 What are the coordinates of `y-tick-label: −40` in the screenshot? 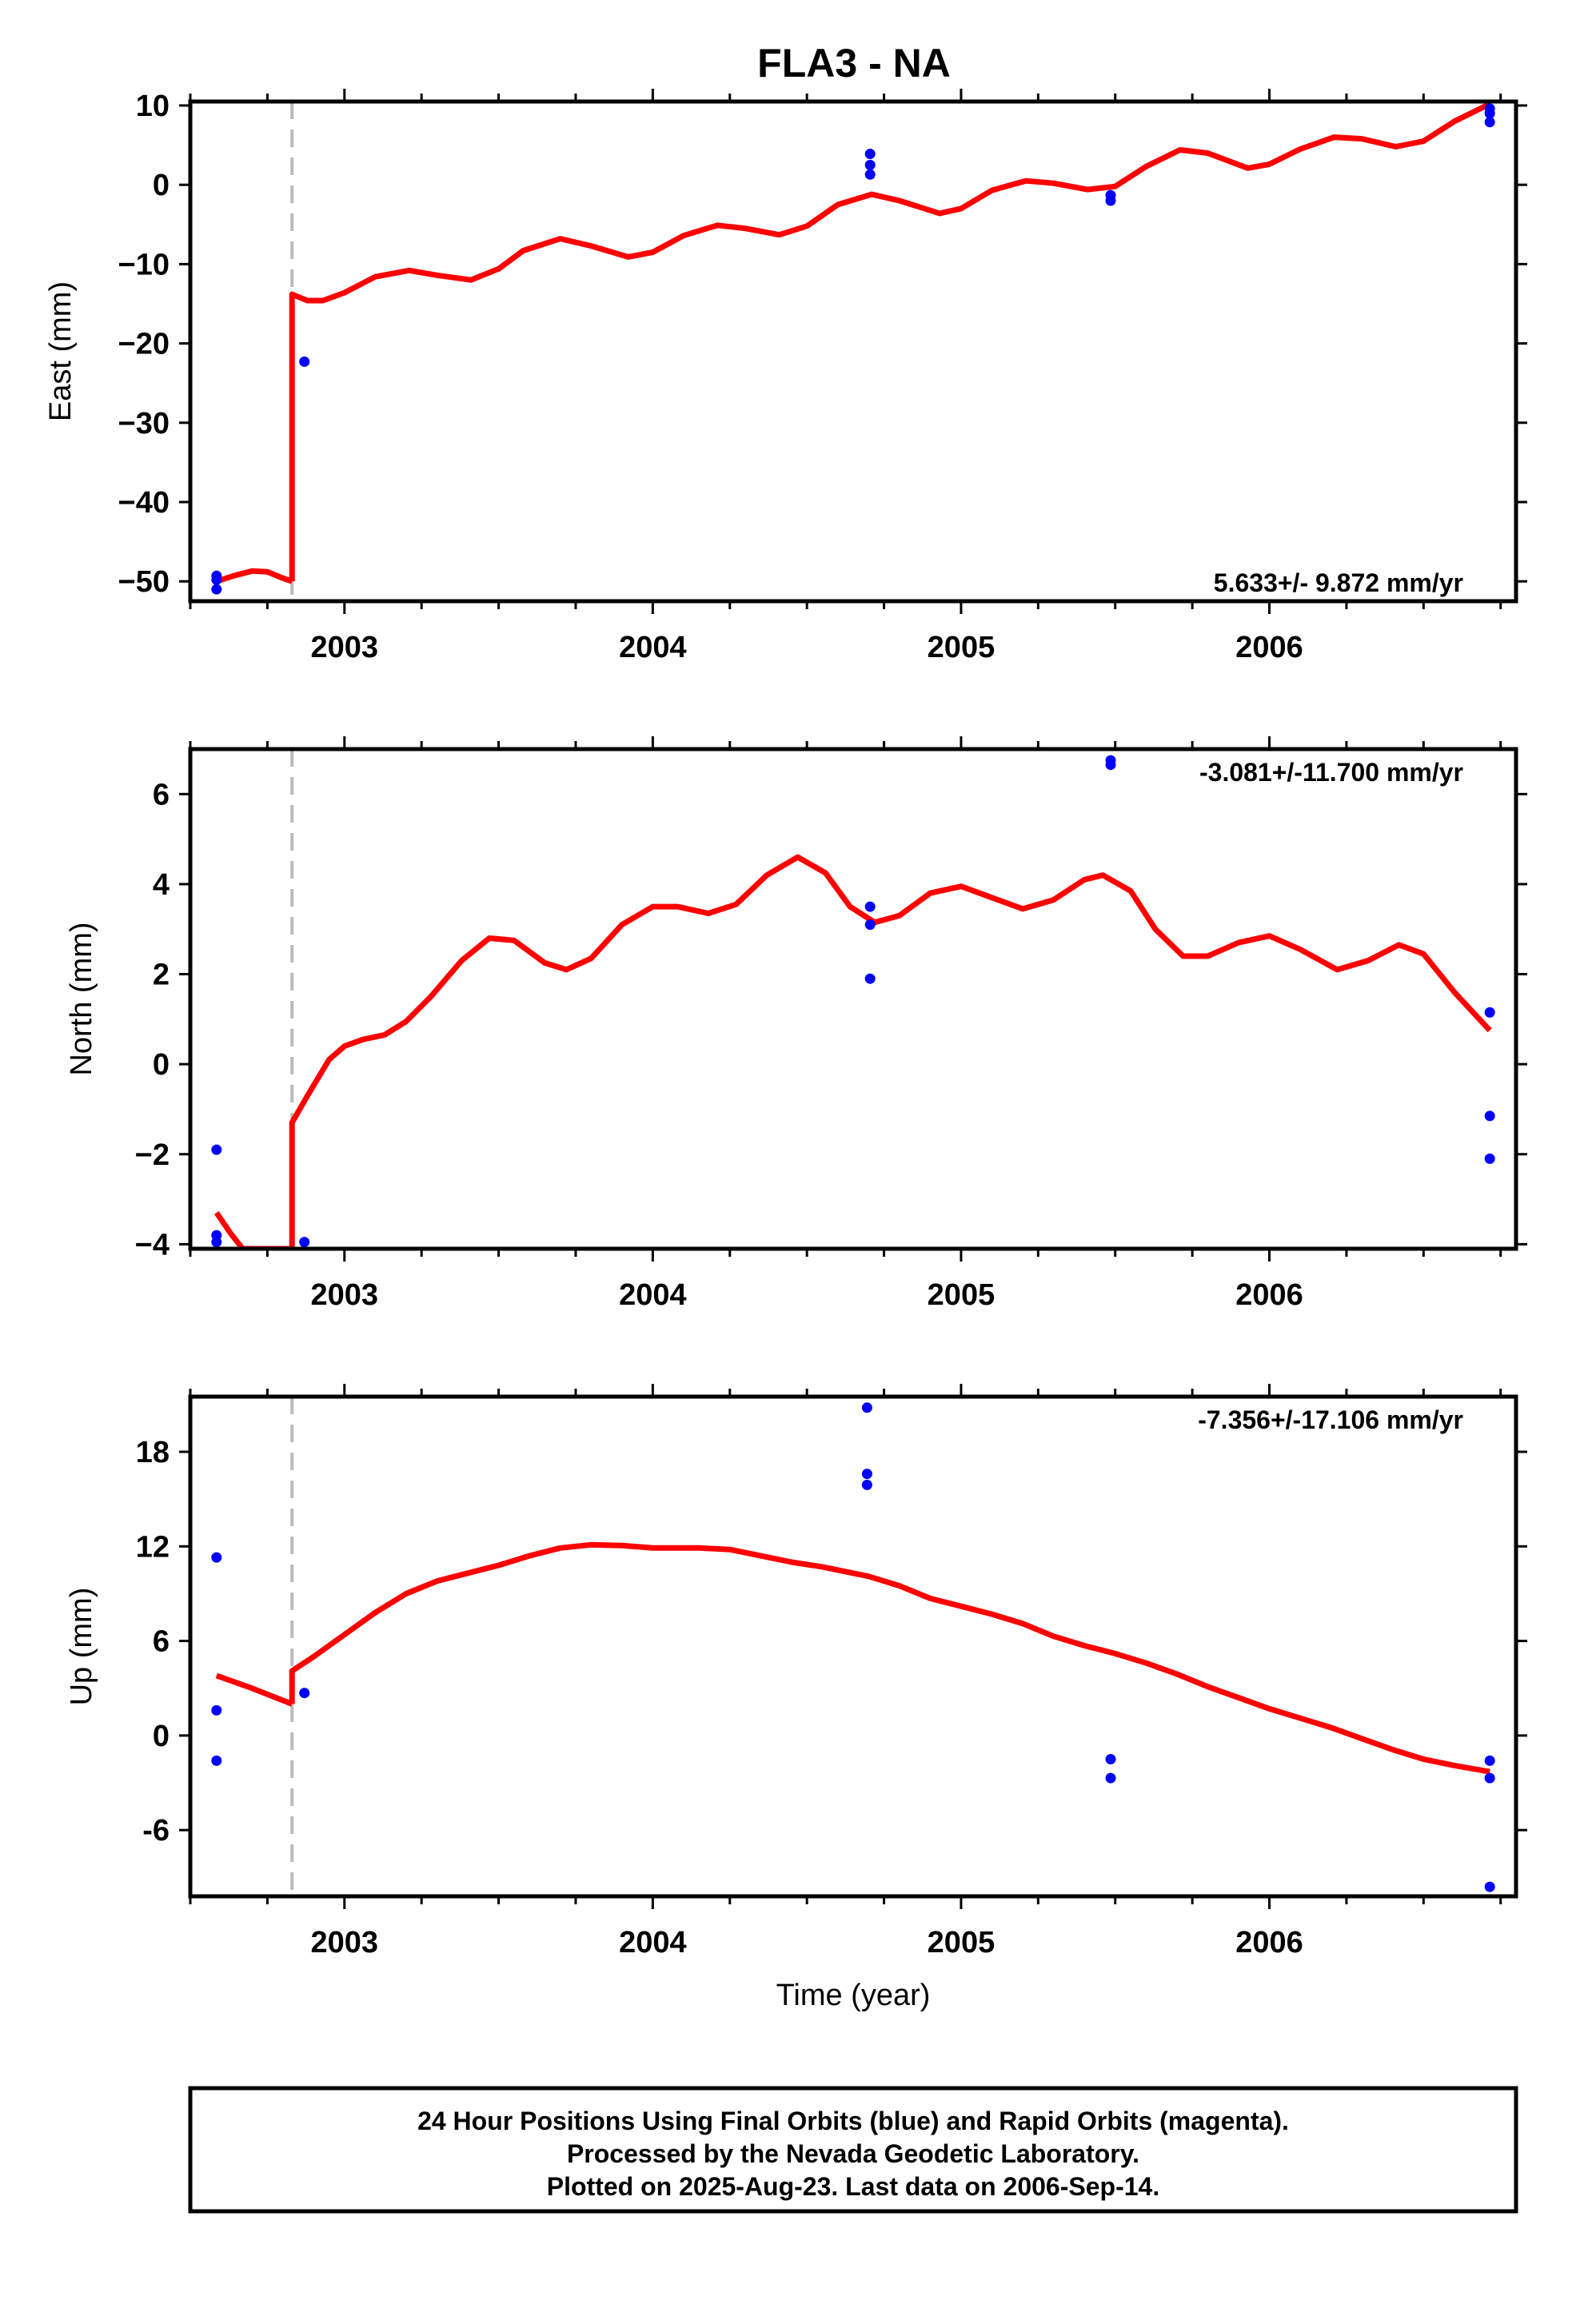 It's located at (144, 503).